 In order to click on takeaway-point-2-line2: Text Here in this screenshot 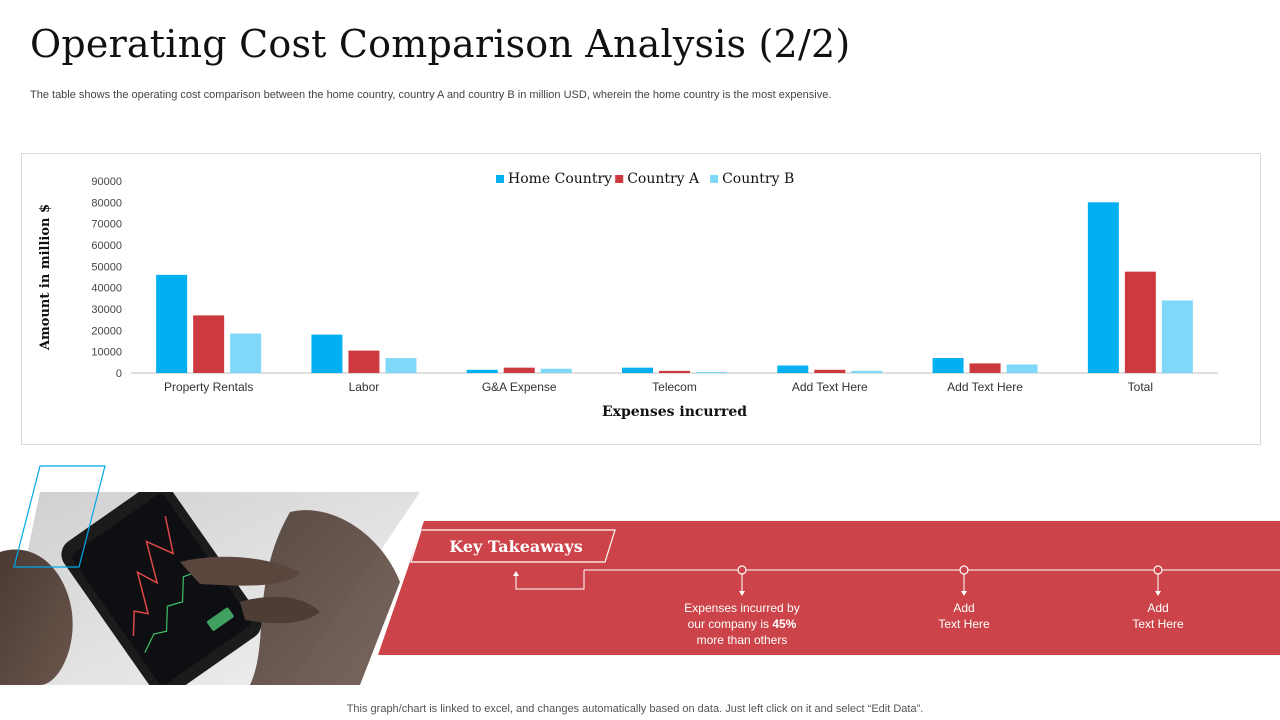, I will do `click(964, 624)`.